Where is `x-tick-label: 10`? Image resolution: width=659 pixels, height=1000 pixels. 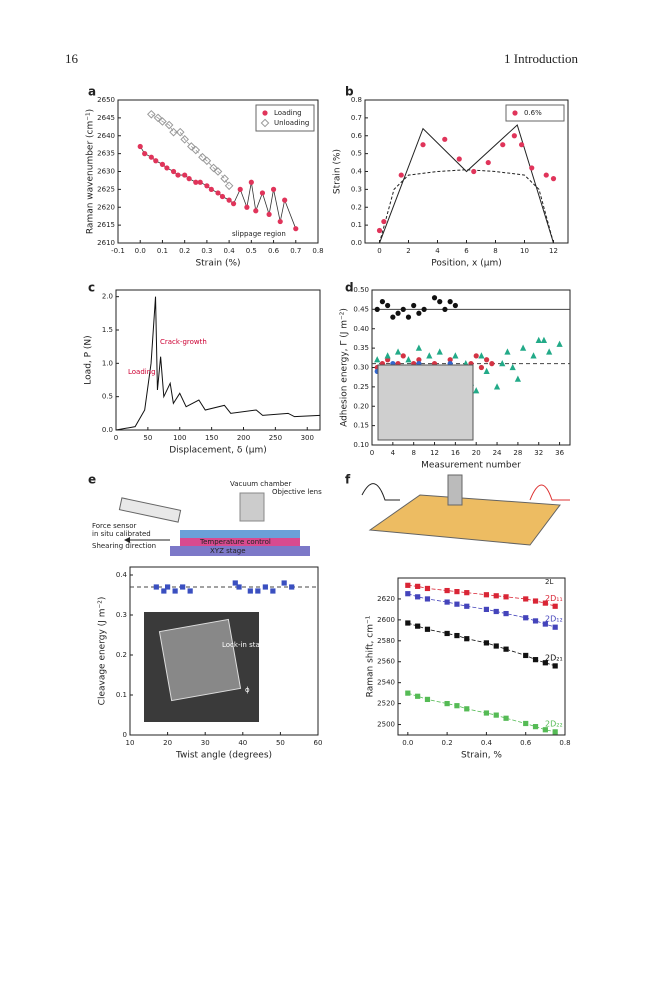
x-tick-label: 10 is located at coordinates (524, 251).